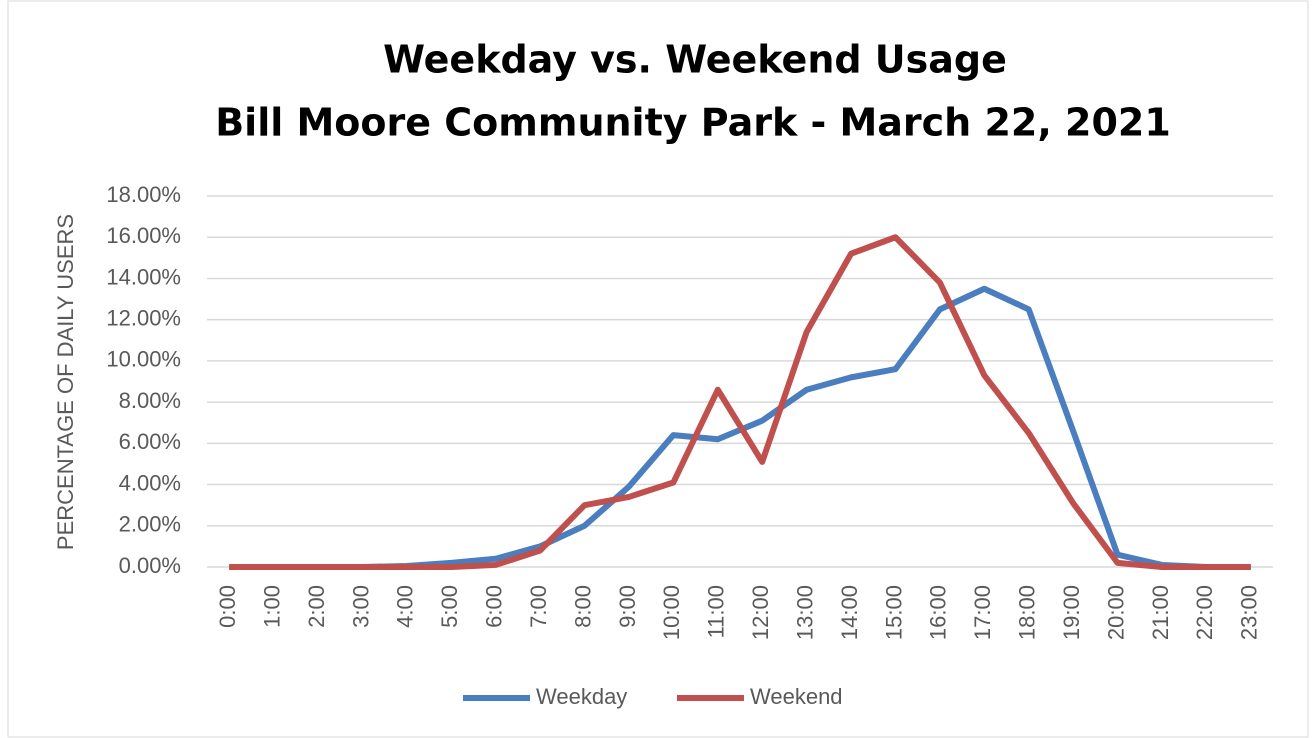 The width and height of the screenshot is (1312, 738). I want to click on x-tick-label: 5:00, so click(449, 606).